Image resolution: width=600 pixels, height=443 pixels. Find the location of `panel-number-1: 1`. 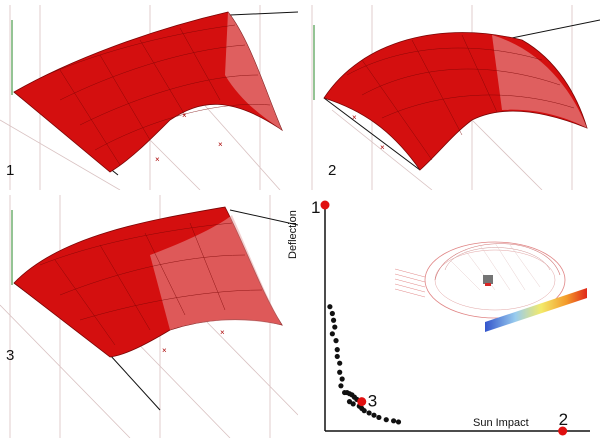

panel-number-1: 1 is located at coordinates (10, 170).